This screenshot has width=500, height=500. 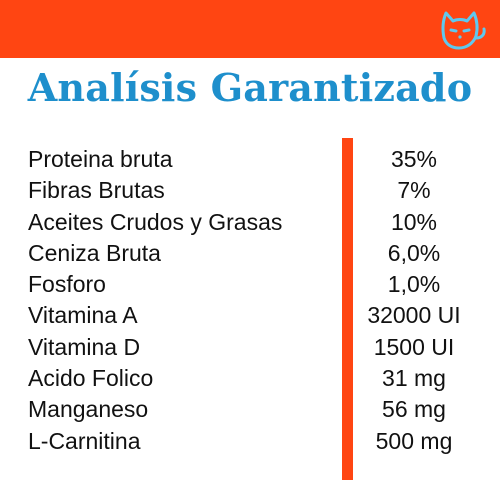 I want to click on nutrient-name: Vitamina A, so click(x=83, y=315).